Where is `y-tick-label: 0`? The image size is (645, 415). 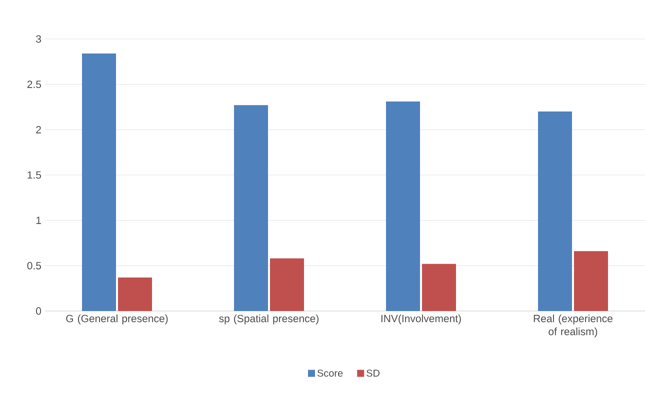
y-tick-label: 0 is located at coordinates (39, 311).